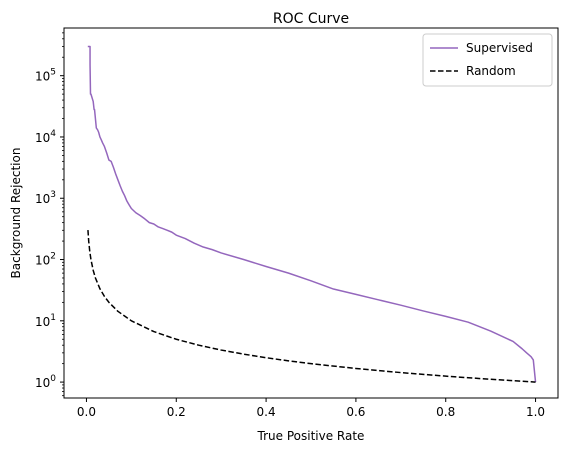 The height and width of the screenshot is (453, 570). Describe the element at coordinates (16, 213) in the screenshot. I see `y-axis-title: Background Rejection` at that location.